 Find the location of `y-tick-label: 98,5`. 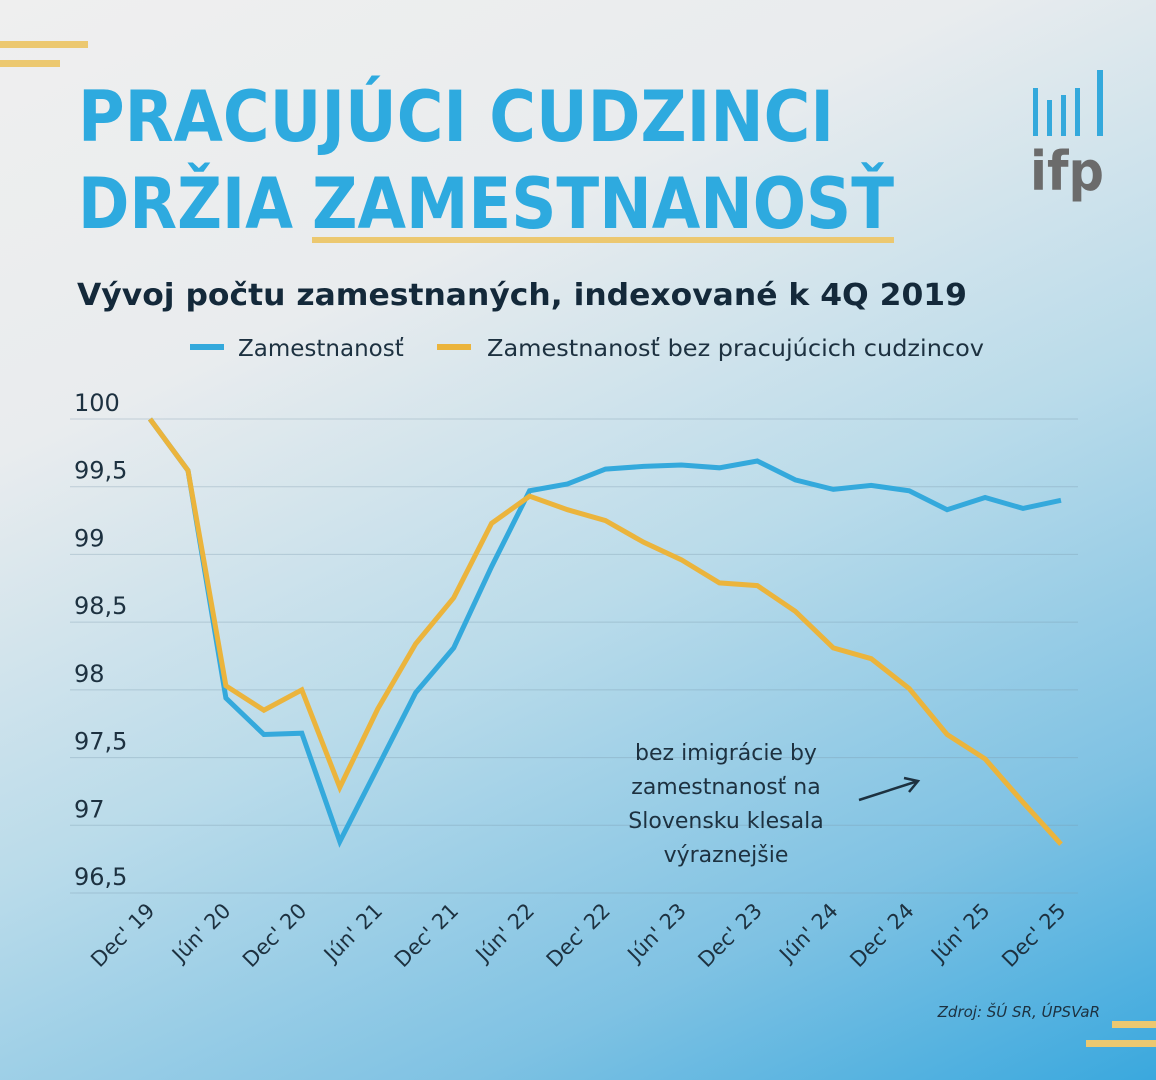

y-tick-label: 98,5 is located at coordinates (100, 606).